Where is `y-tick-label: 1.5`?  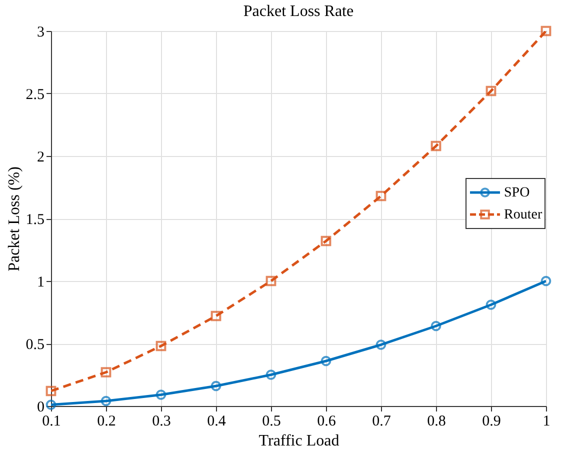
y-tick-label: 1.5 is located at coordinates (35, 220).